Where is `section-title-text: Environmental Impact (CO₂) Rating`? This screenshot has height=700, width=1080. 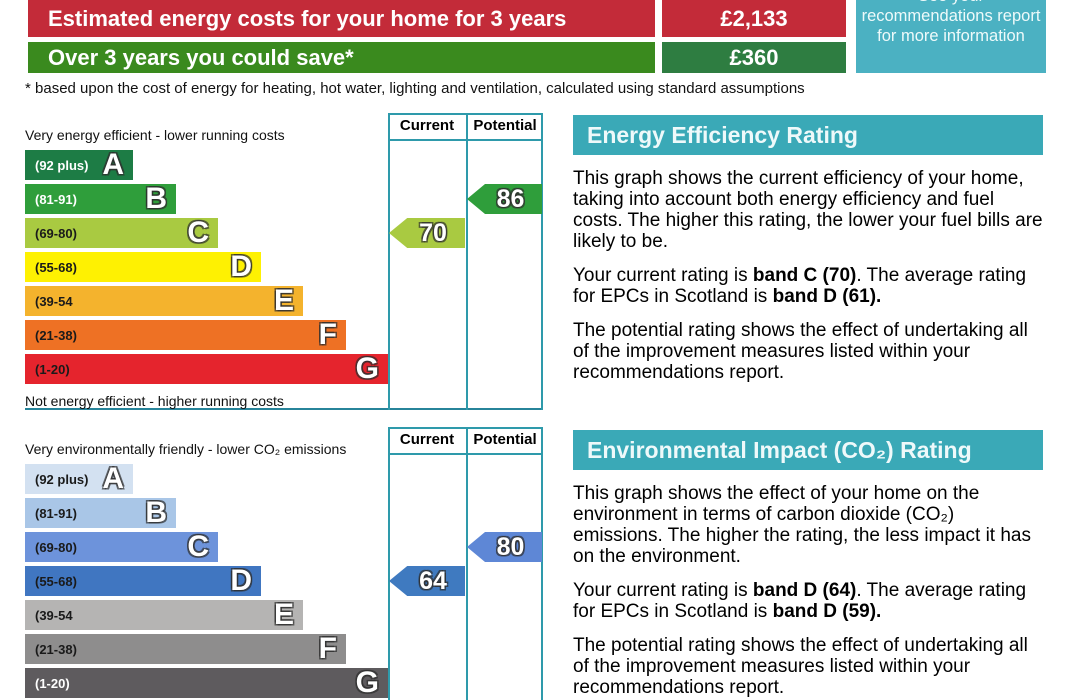
section-title-text: Environmental Impact (CO₂) Rating is located at coordinates (779, 450).